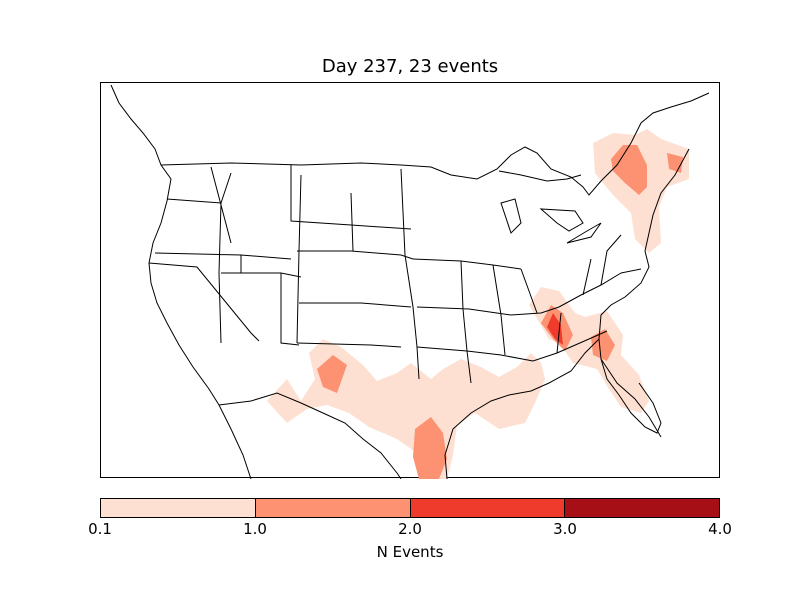 The height and width of the screenshot is (600, 800). Describe the element at coordinates (310, 435) in the screenshot. I see `mexico-border` at that location.